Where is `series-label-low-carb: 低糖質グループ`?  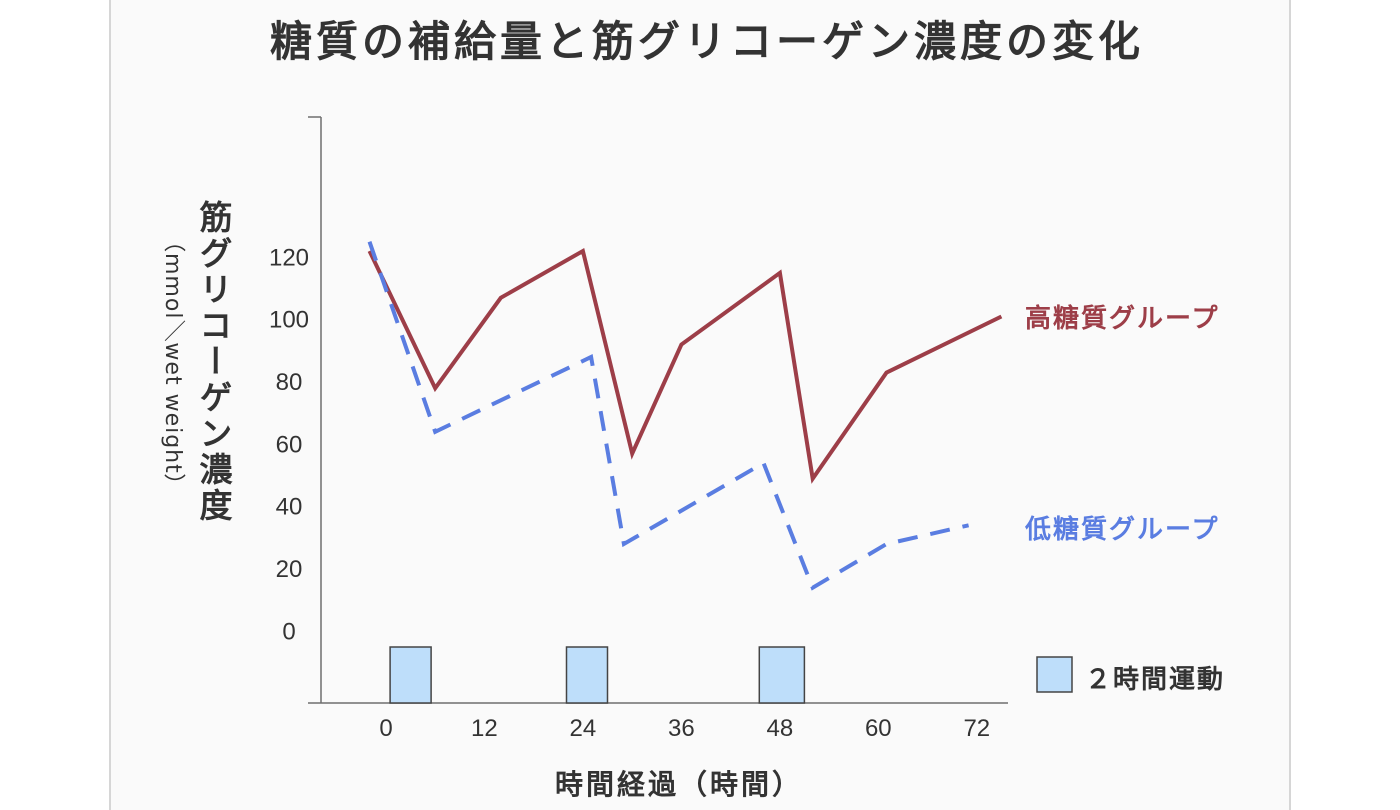
series-label-low-carb: 低糖質グループ is located at coordinates (1121, 529).